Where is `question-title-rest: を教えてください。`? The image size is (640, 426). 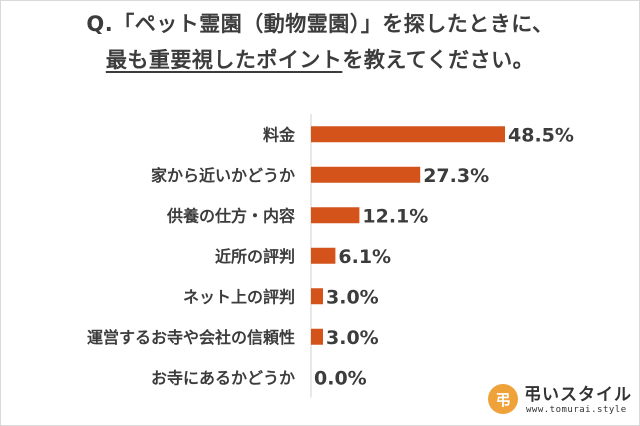
question-title-rest: を教えてください。 is located at coordinates (438, 60).